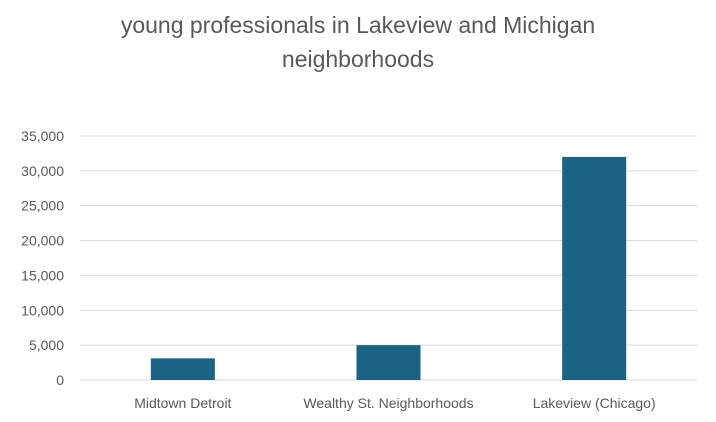 This screenshot has width=716, height=422. I want to click on x-category-label: Wealthy St. Neighborhoods, so click(388, 403).